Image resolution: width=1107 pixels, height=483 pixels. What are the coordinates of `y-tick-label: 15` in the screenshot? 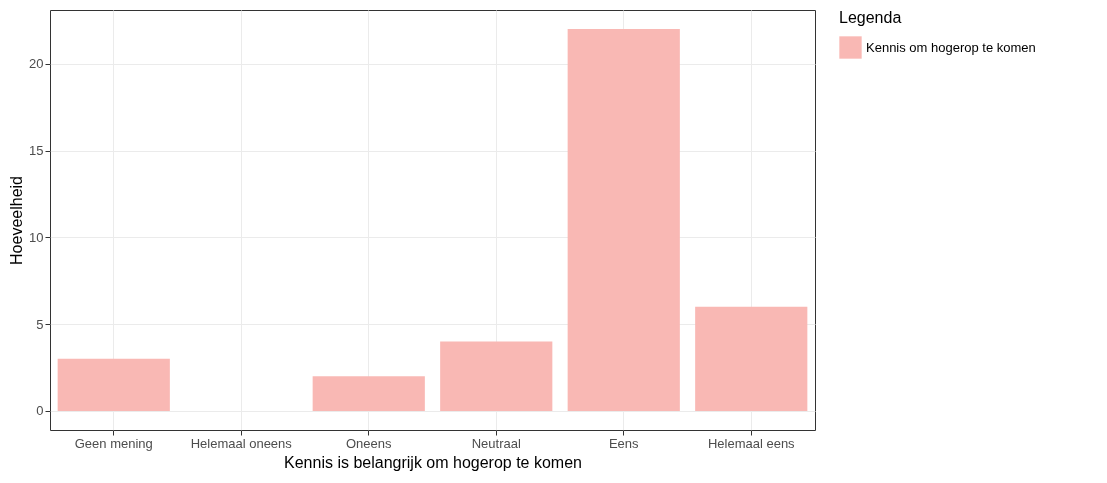 It's located at (36, 151).